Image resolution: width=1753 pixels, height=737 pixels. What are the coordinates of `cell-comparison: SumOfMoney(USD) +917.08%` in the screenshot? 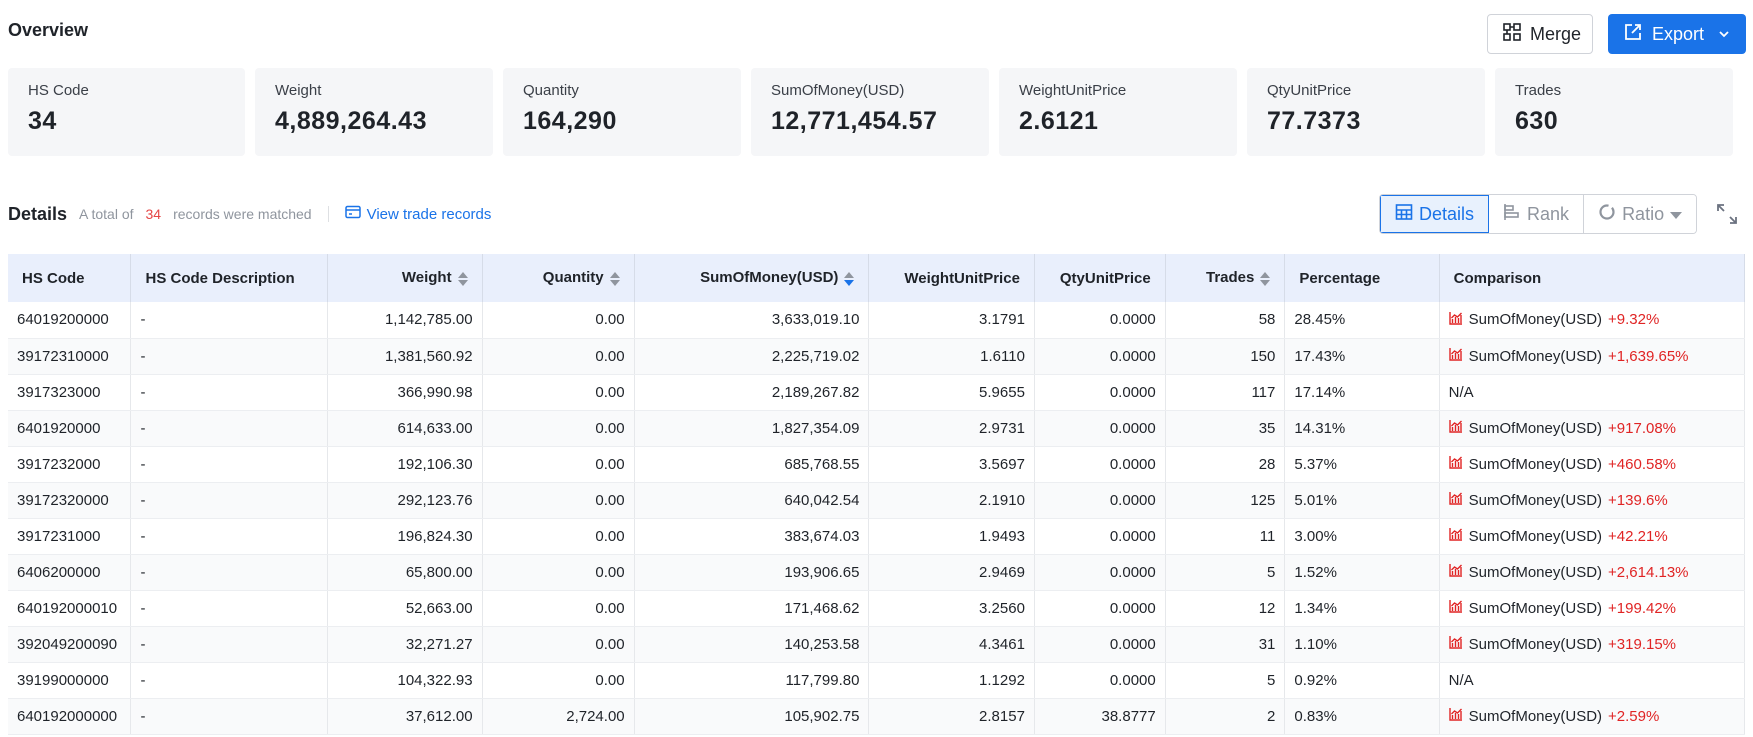 It's located at (1592, 428).